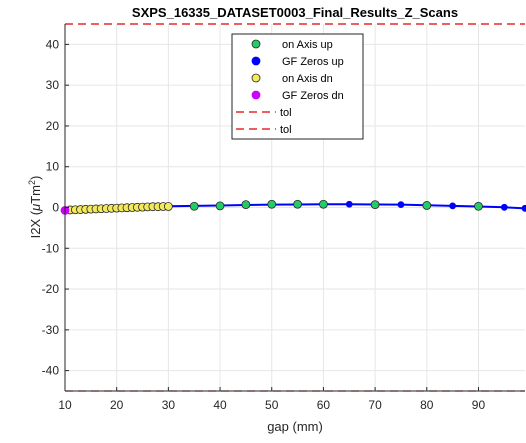 Image resolution: width=526 pixels, height=443 pixels. Describe the element at coordinates (53, 126) in the screenshot. I see `y-tick-label: 20` at that location.